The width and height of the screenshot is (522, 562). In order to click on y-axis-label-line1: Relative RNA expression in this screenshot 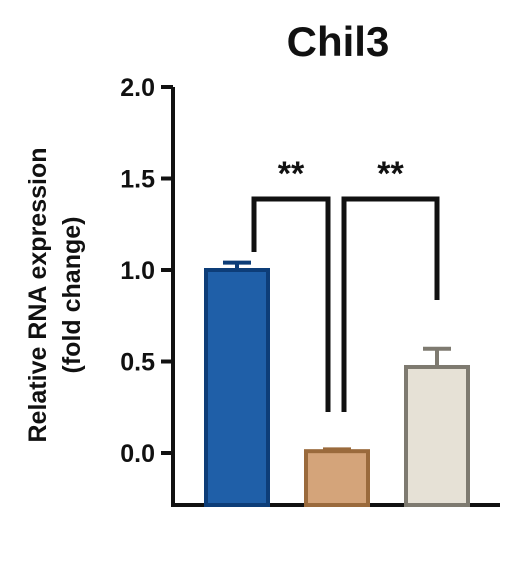, I will do `click(38, 294)`.